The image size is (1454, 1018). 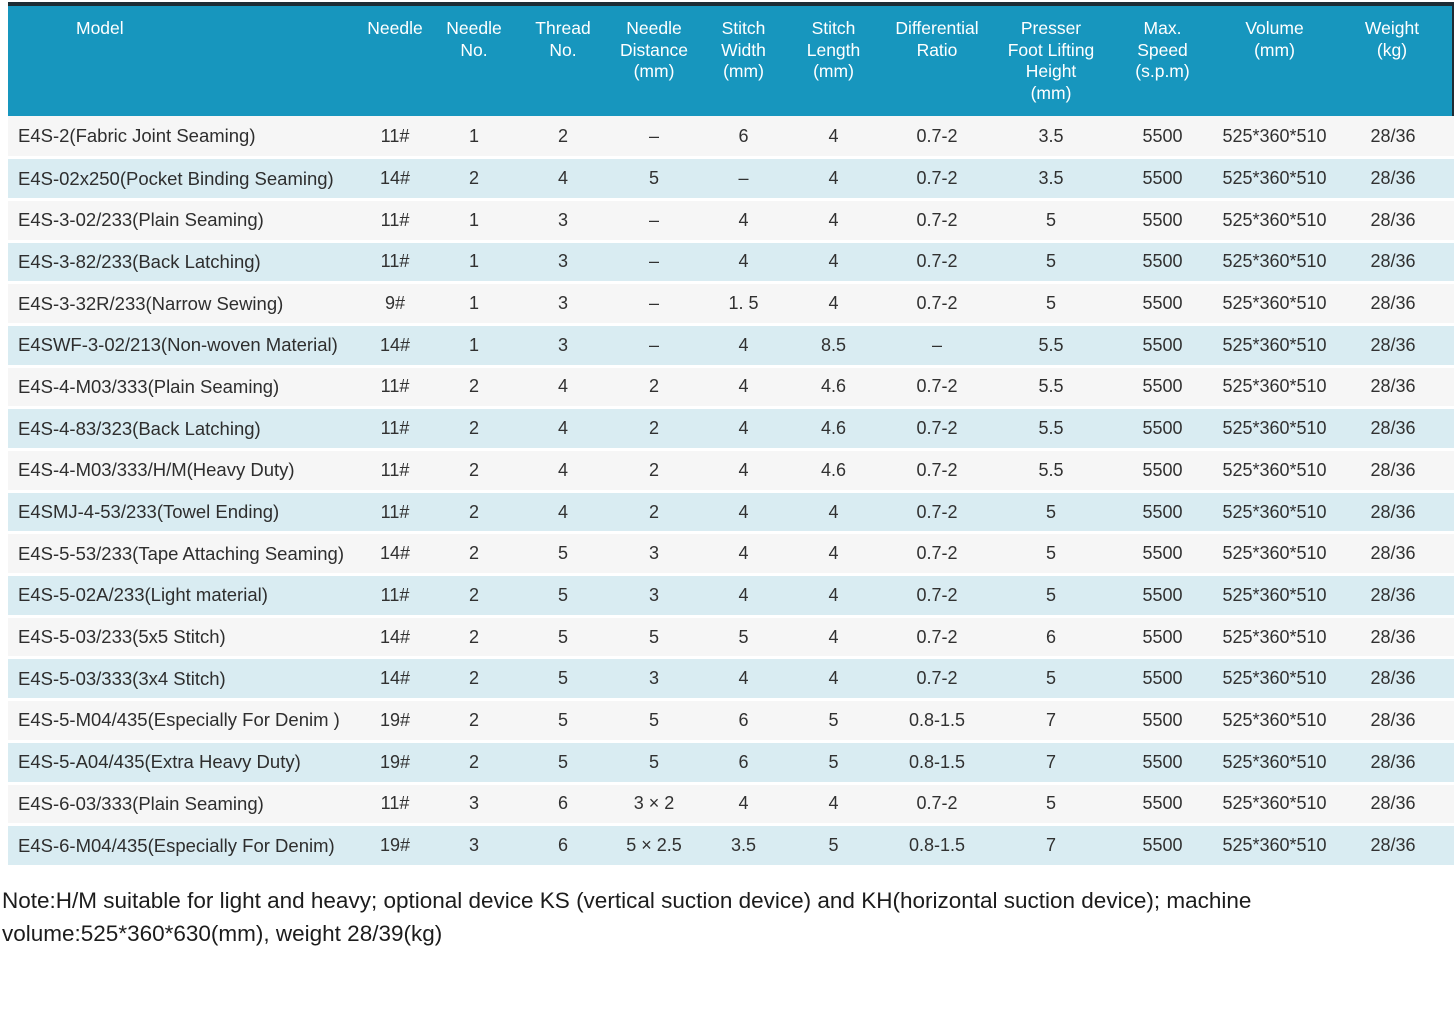 What do you see at coordinates (654, 221) in the screenshot?
I see `cell-needle-distance: –` at bounding box center [654, 221].